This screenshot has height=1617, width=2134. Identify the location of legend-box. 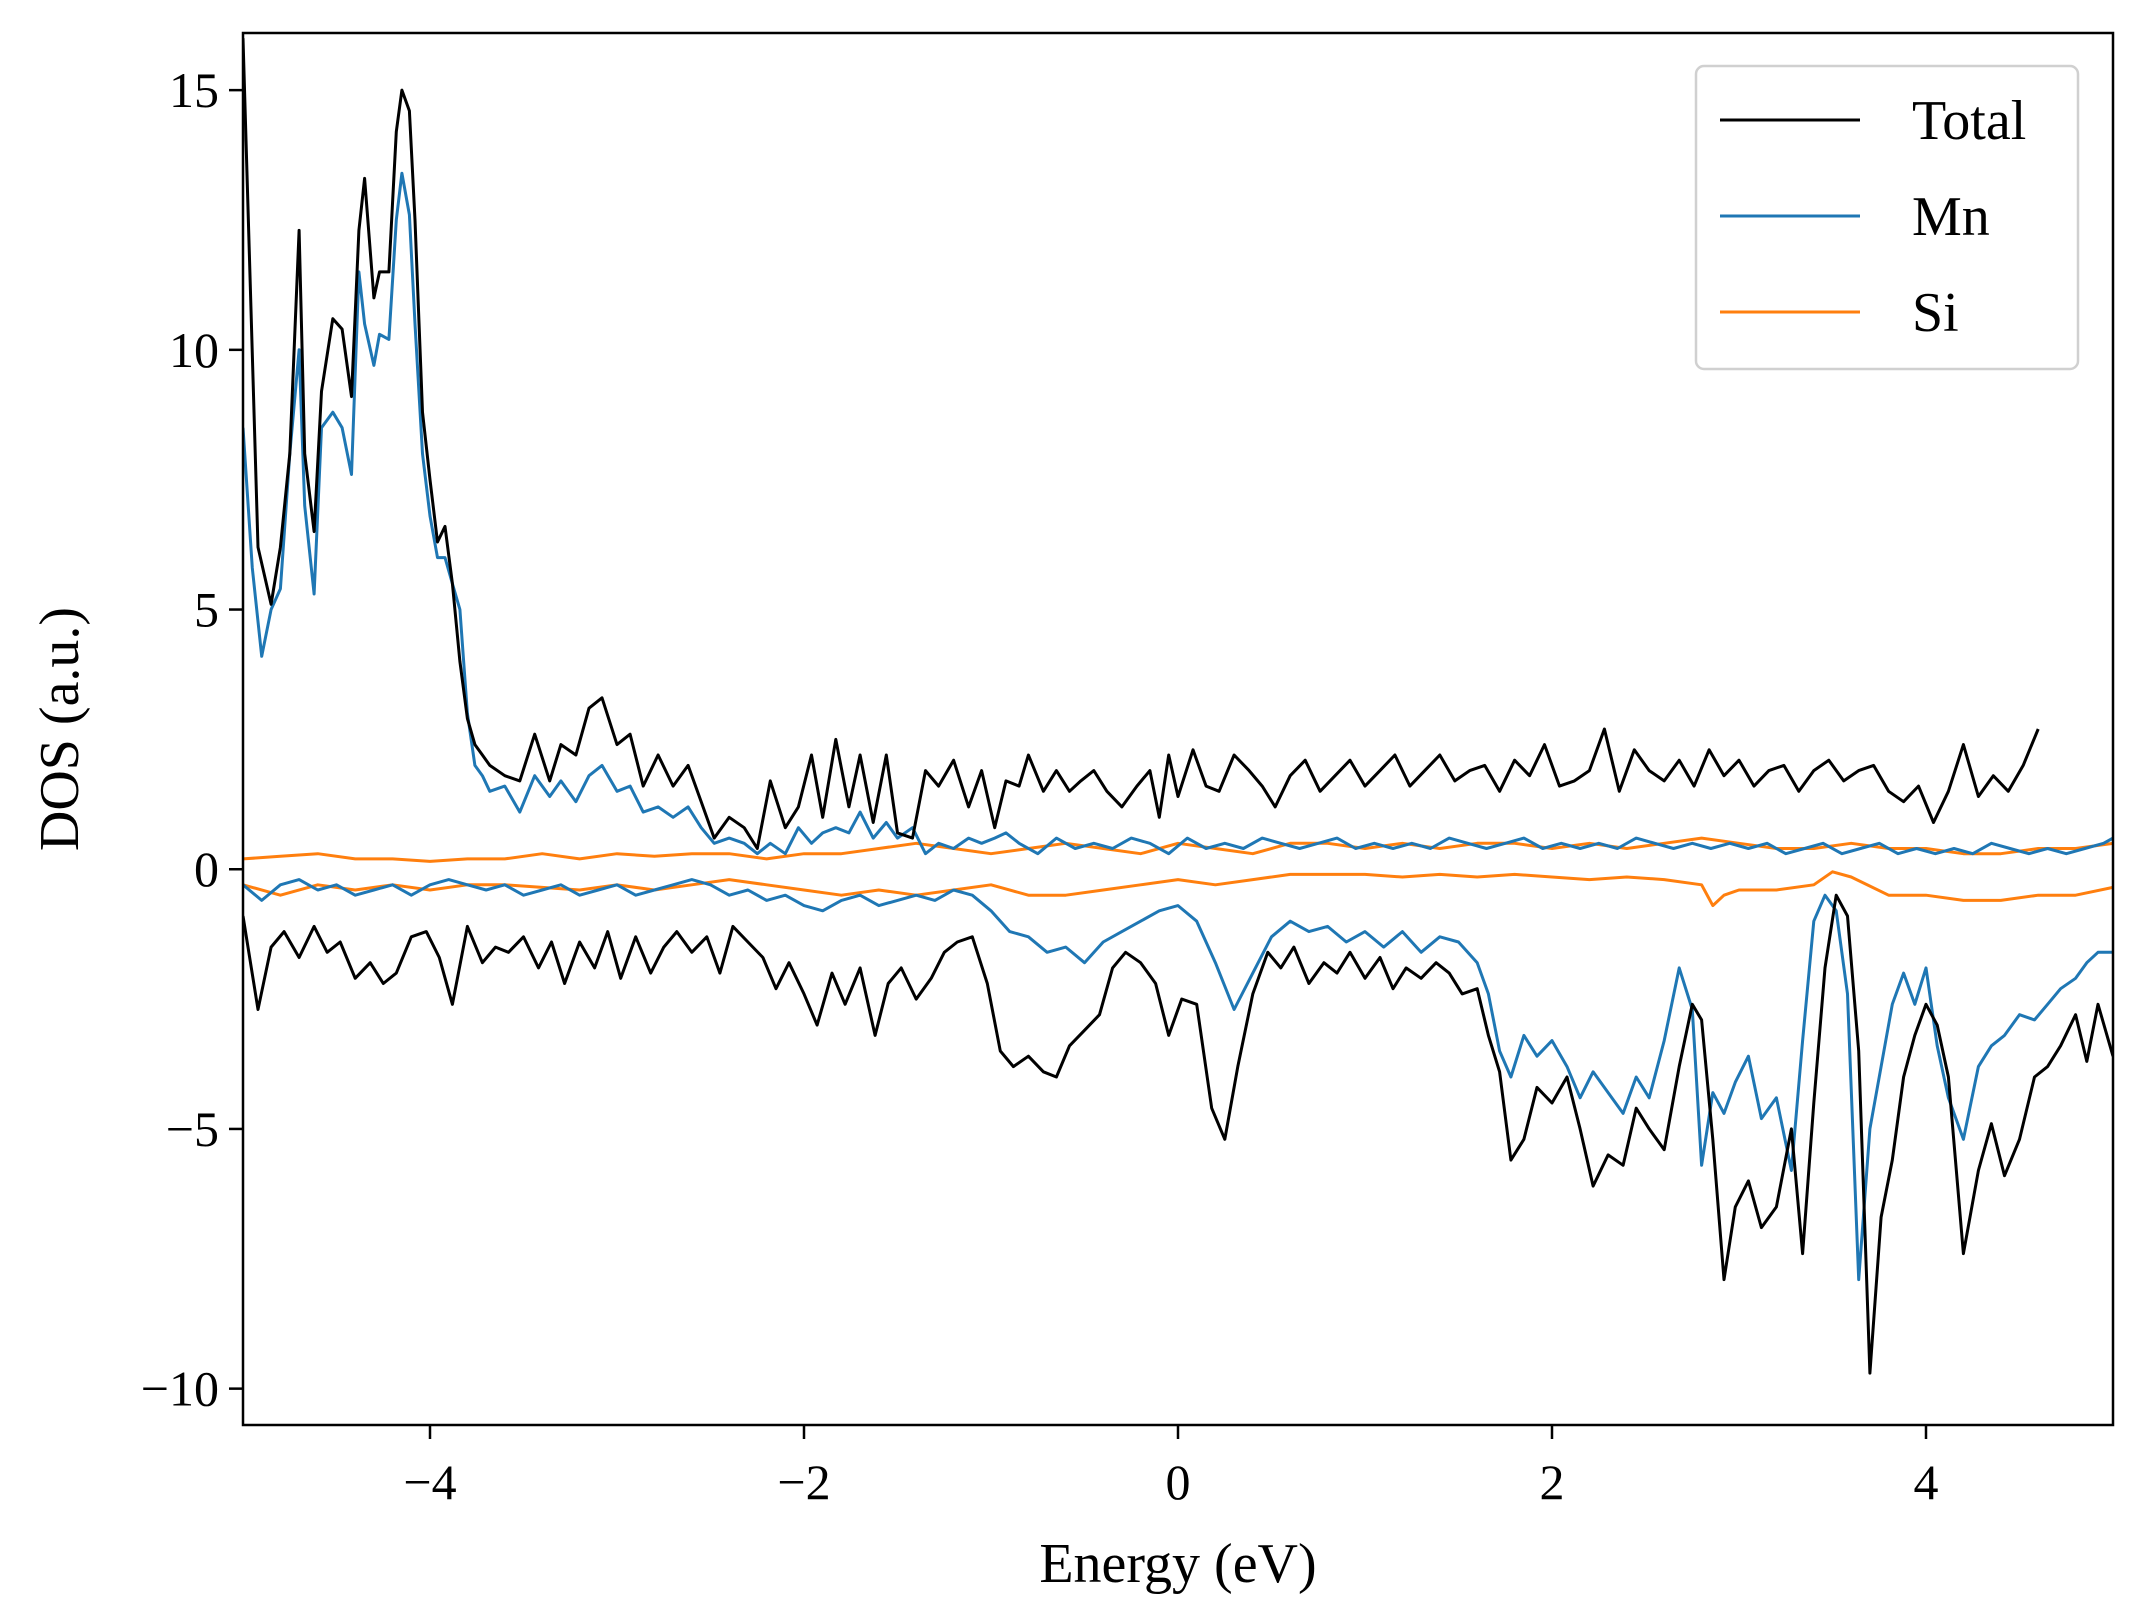
(1887, 217).